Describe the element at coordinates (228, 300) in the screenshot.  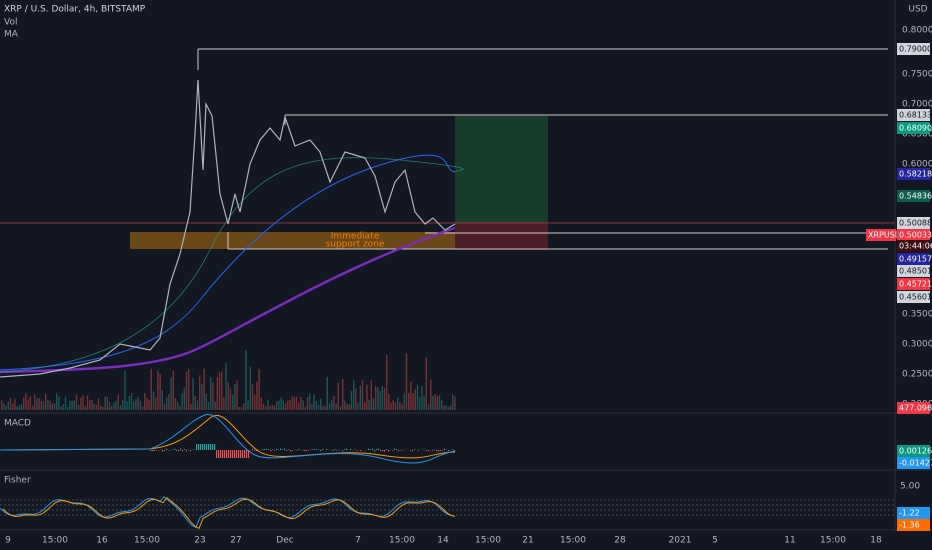
I see `ma-line` at that location.